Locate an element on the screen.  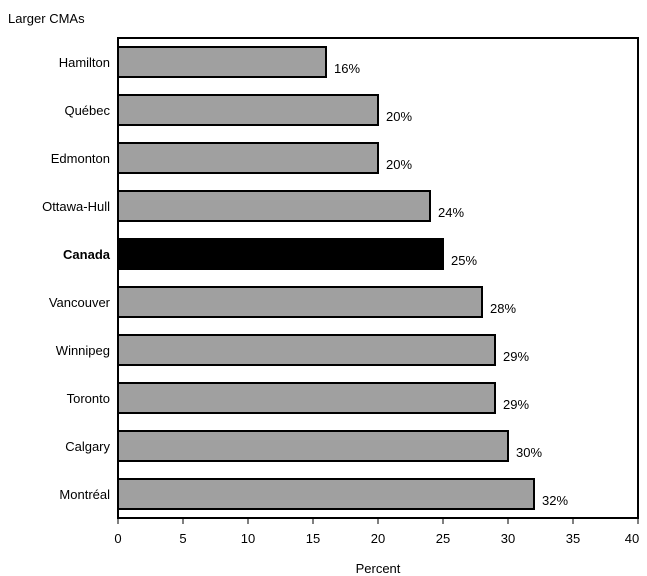
x-tick-label: 40 is located at coordinates (632, 538).